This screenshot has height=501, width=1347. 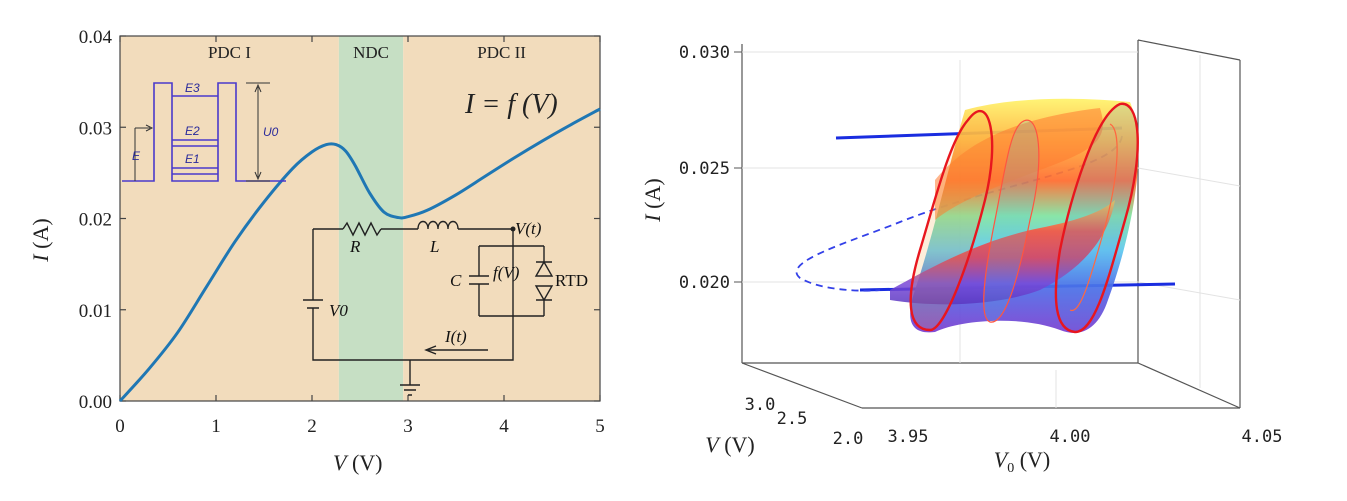 What do you see at coordinates (271, 132) in the screenshot?
I see `barrier-label: U0` at bounding box center [271, 132].